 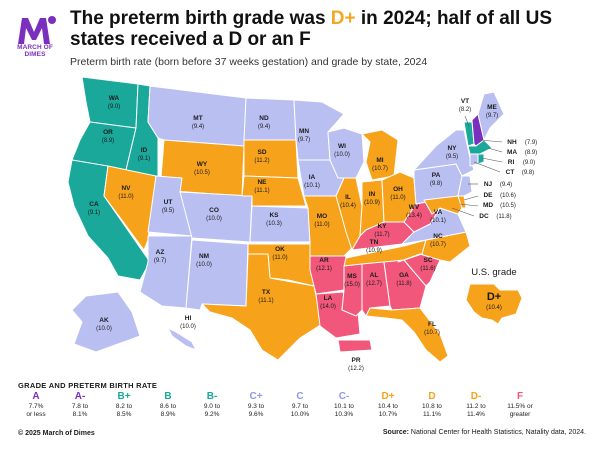 What do you see at coordinates (374, 242) in the screenshot?
I see `label-tn: TN` at bounding box center [374, 242].